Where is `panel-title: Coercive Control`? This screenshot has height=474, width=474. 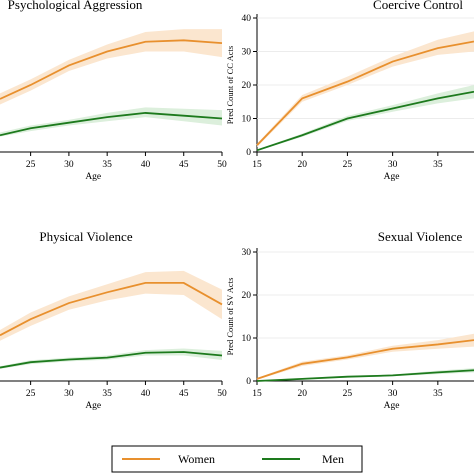 panel-title: Coercive Control is located at coordinates (418, 6).